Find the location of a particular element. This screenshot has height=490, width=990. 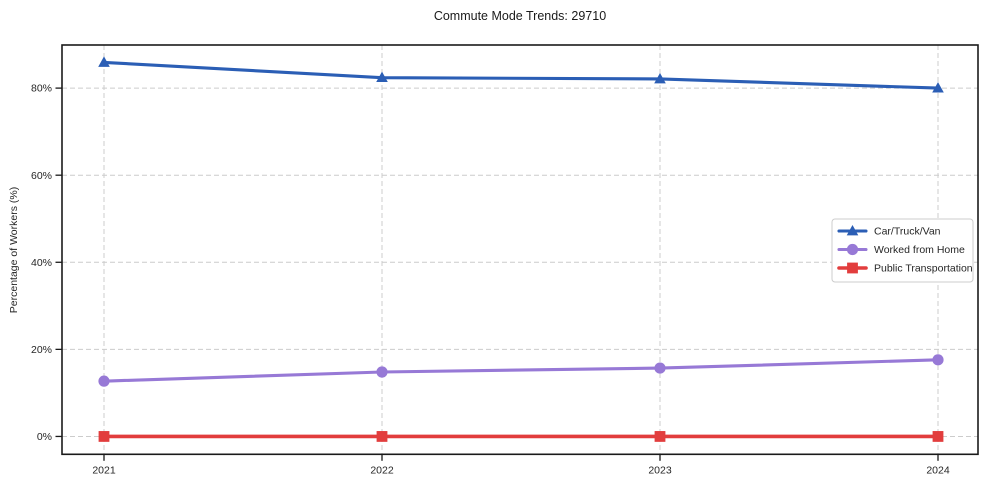

x-tick-label: 2022 is located at coordinates (382, 470).